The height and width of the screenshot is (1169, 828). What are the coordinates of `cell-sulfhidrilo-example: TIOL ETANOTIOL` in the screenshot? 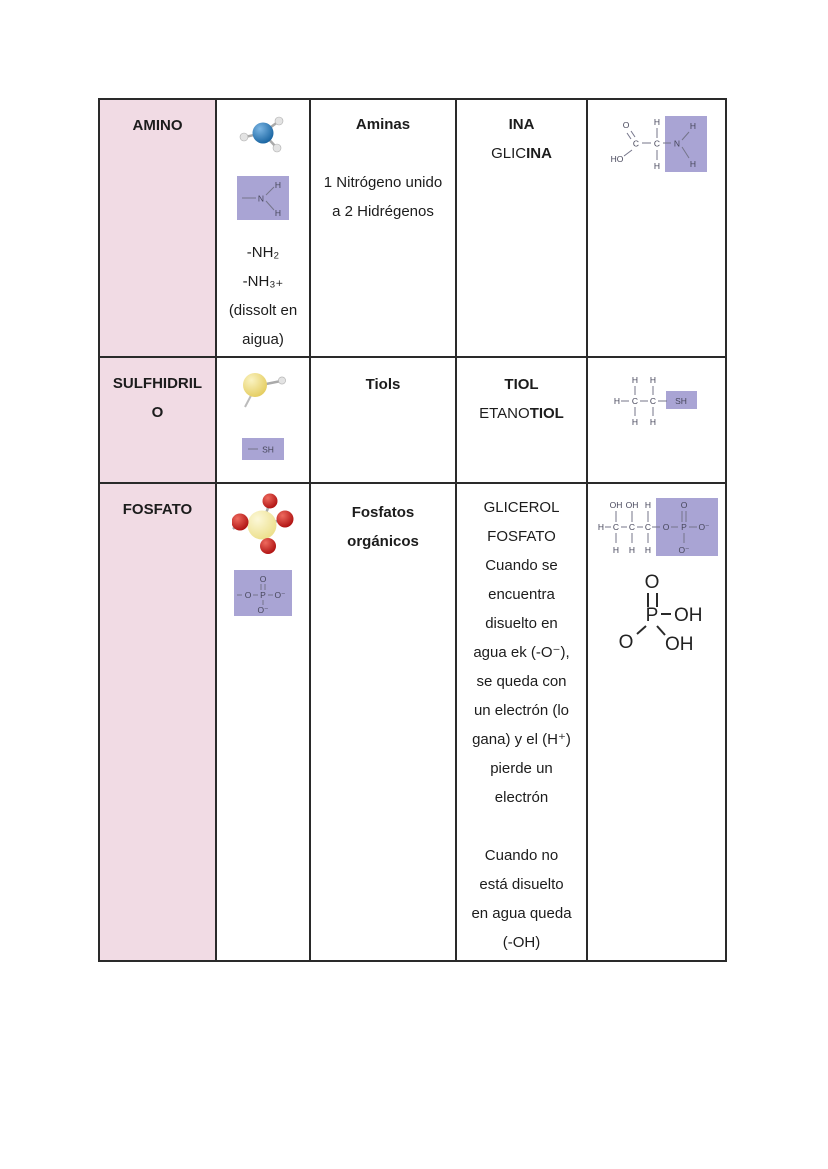 It's located at (522, 421).